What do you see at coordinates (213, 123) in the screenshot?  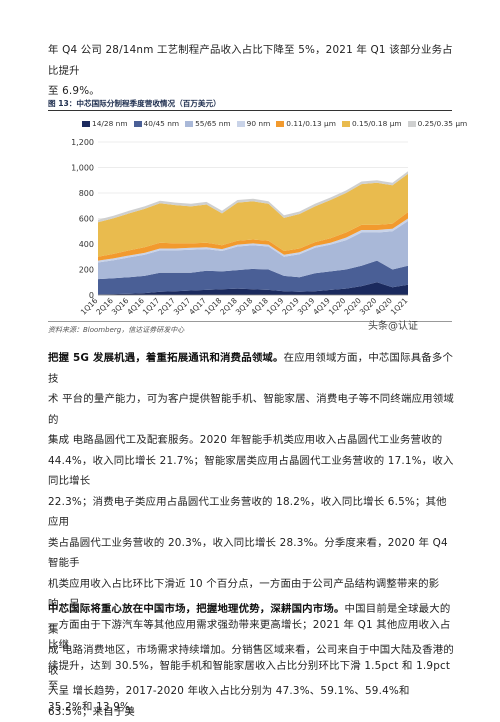 I see `legend-label: 55/65 nm` at bounding box center [213, 123].